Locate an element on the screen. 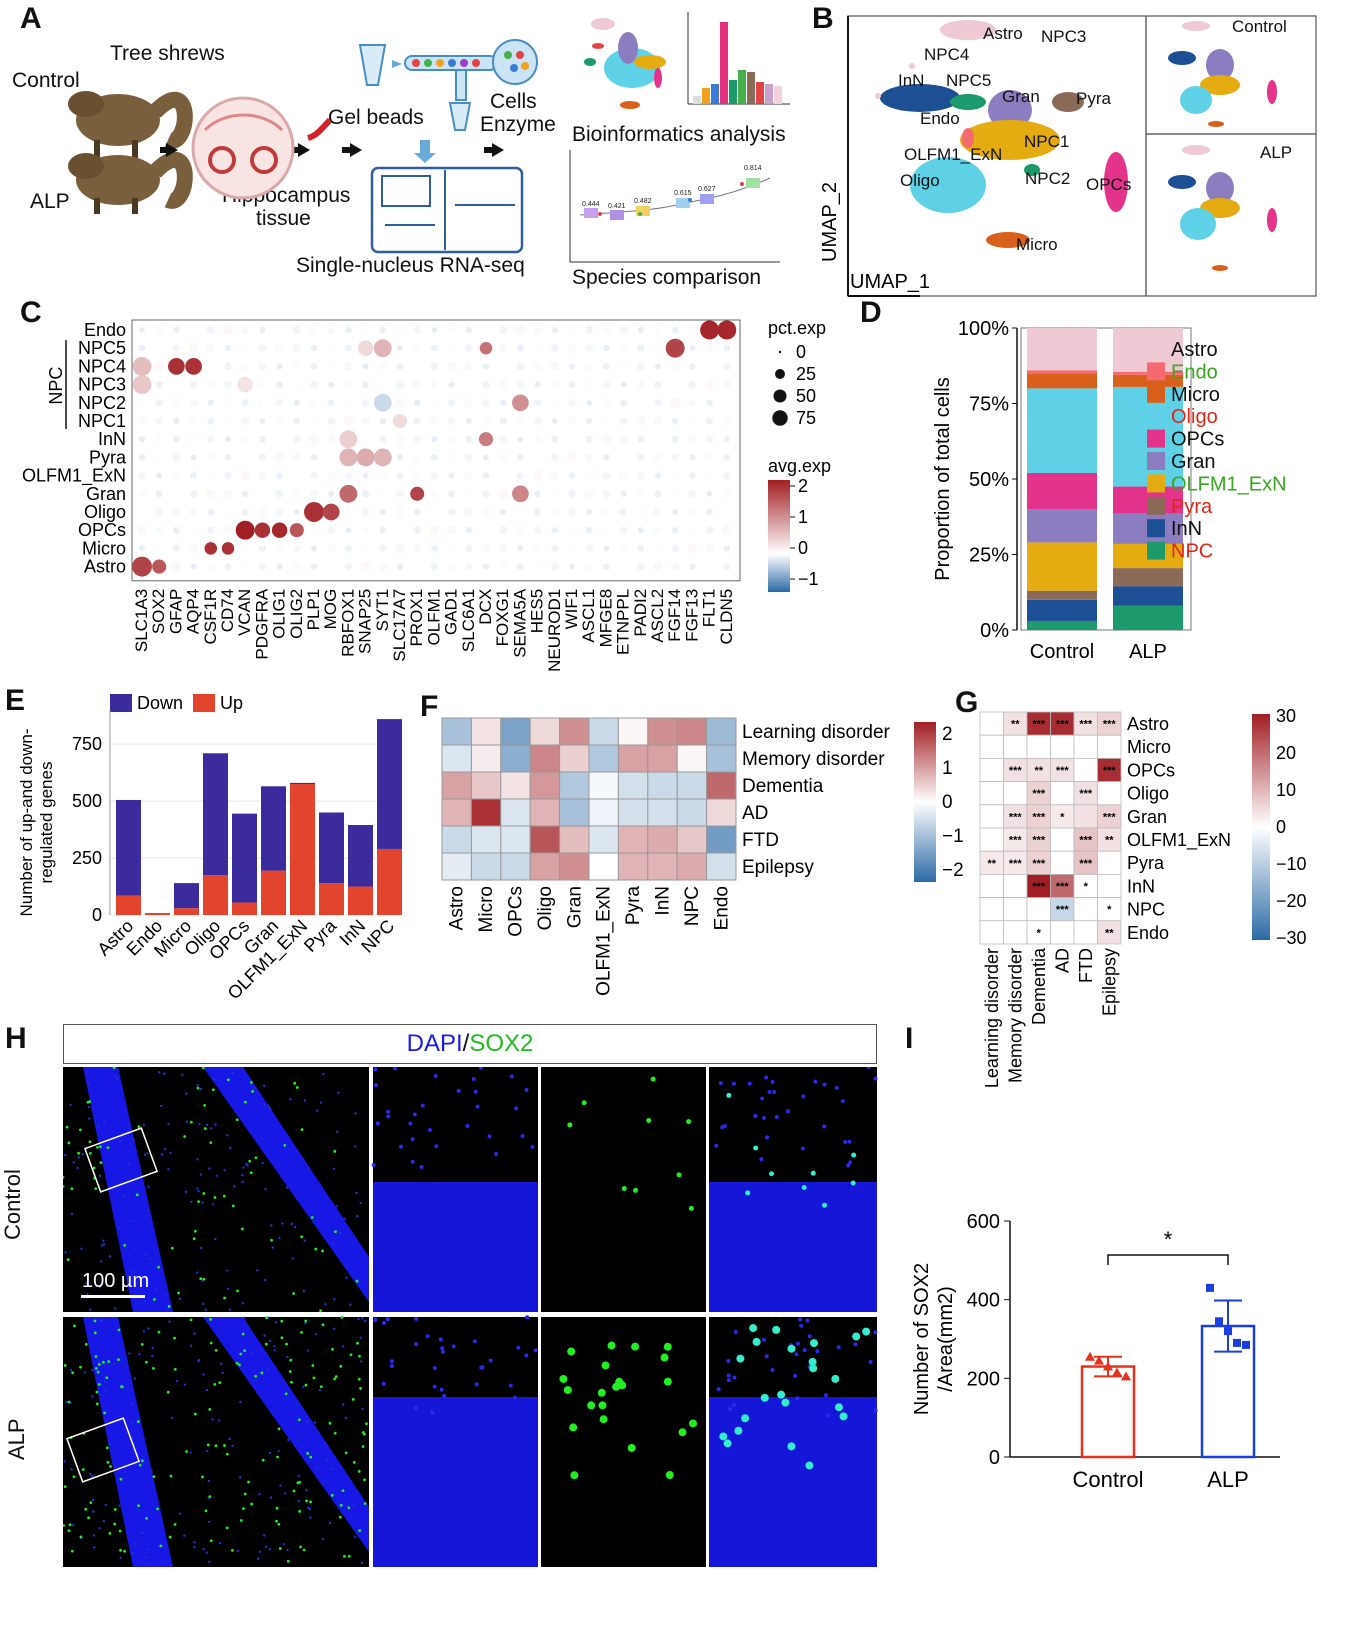 Image resolution: width=1367 pixels, height=1631 pixels. f-colorbar-label: 0 is located at coordinates (947, 802).